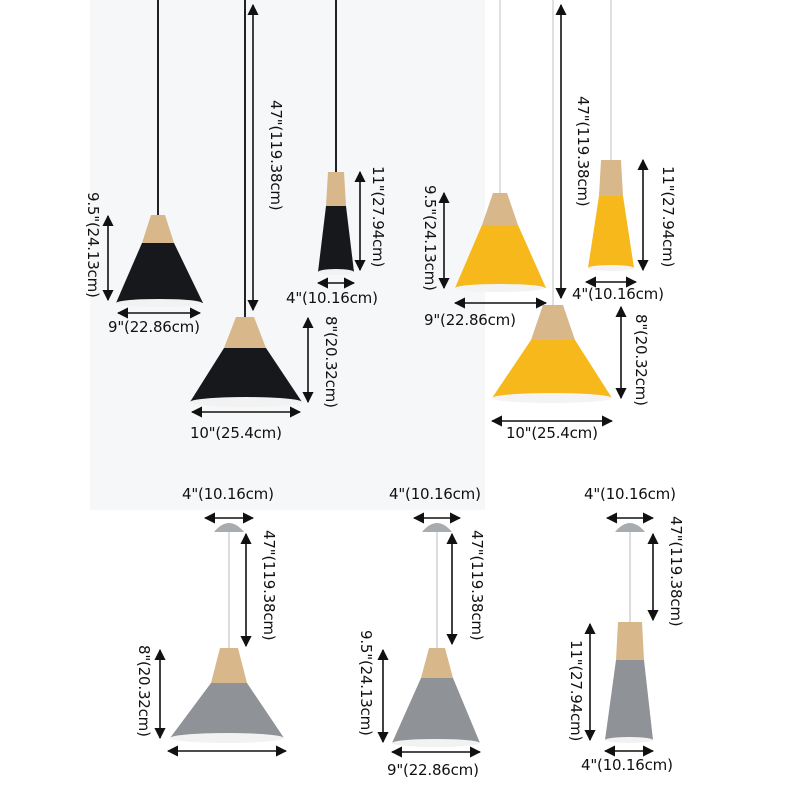 The image size is (800, 800). I want to click on gray-pendant-medium, so click(436, 635).